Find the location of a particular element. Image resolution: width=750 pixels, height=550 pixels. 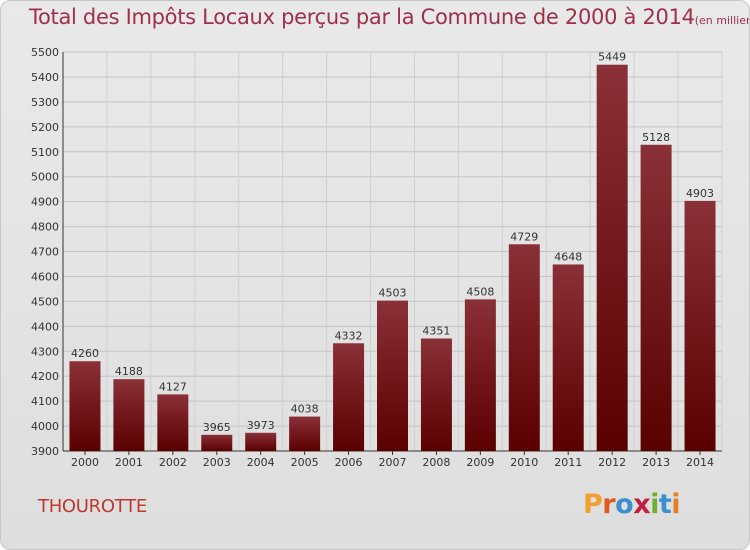

bar-2002 is located at coordinates (173, 422).